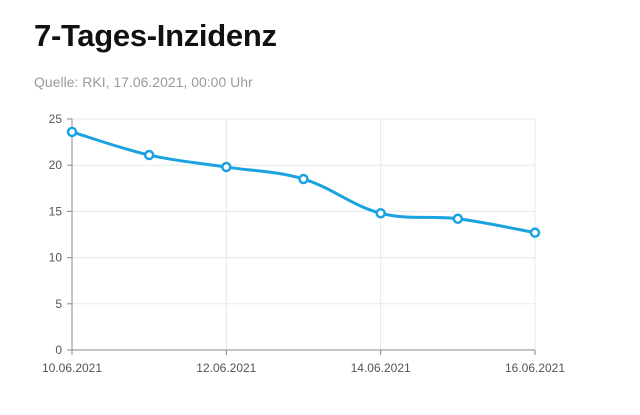 The image size is (640, 415). What do you see at coordinates (56, 165) in the screenshot?
I see `y-tick-label: 20` at bounding box center [56, 165].